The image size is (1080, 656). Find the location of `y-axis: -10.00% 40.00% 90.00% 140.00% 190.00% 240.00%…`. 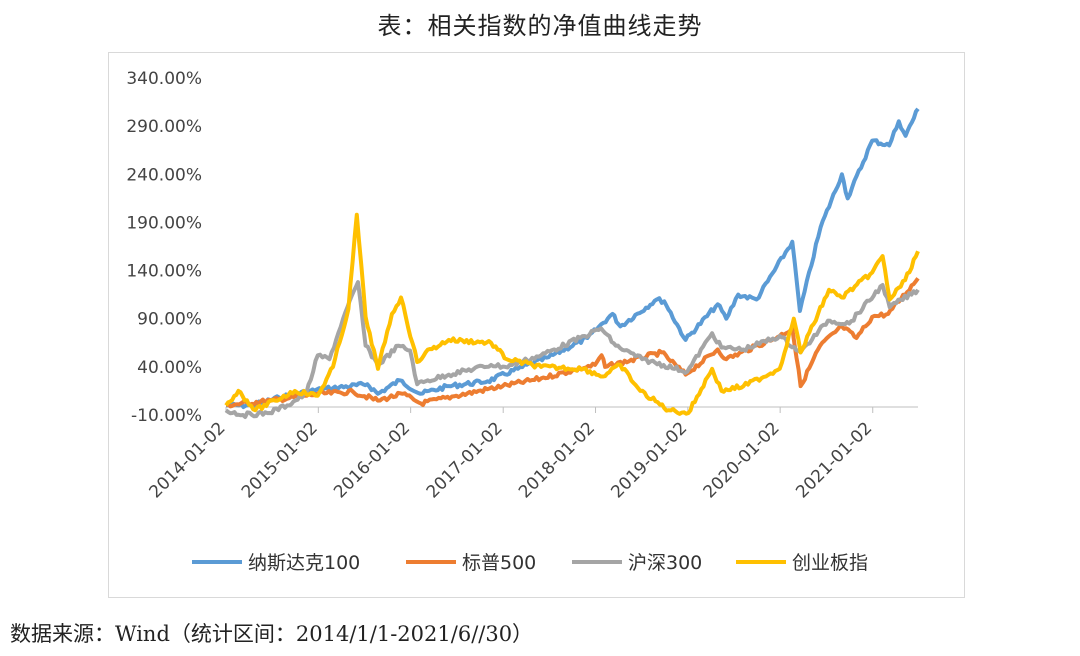

y-axis: -10.00% 40.00% 90.00% 140.00% 190.00% 240.00%… is located at coordinates (164, 247).